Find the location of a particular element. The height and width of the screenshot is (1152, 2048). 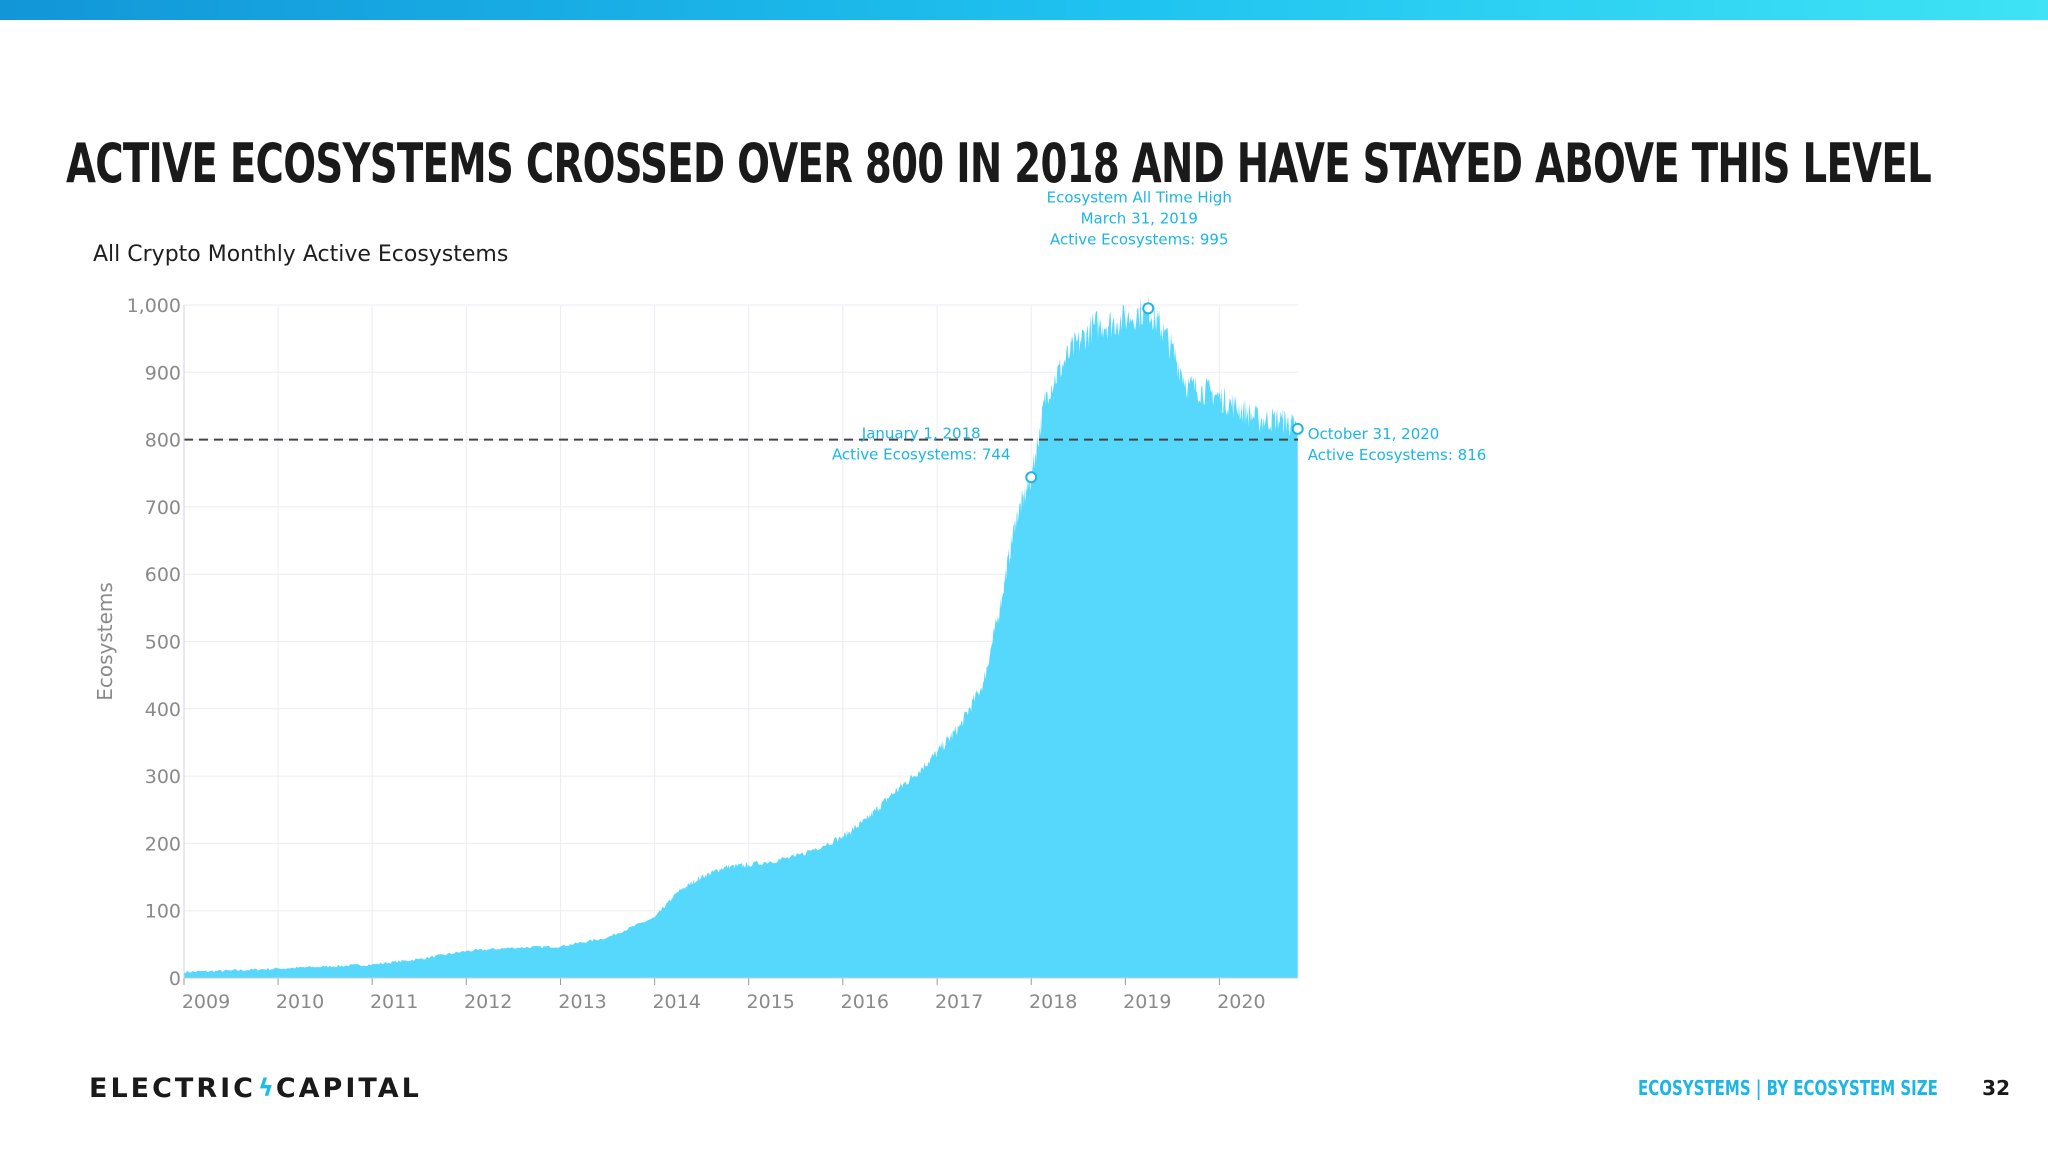

electric-capital-logo: ELECTRIC ϟ CAPITAL is located at coordinates (255, 1088).